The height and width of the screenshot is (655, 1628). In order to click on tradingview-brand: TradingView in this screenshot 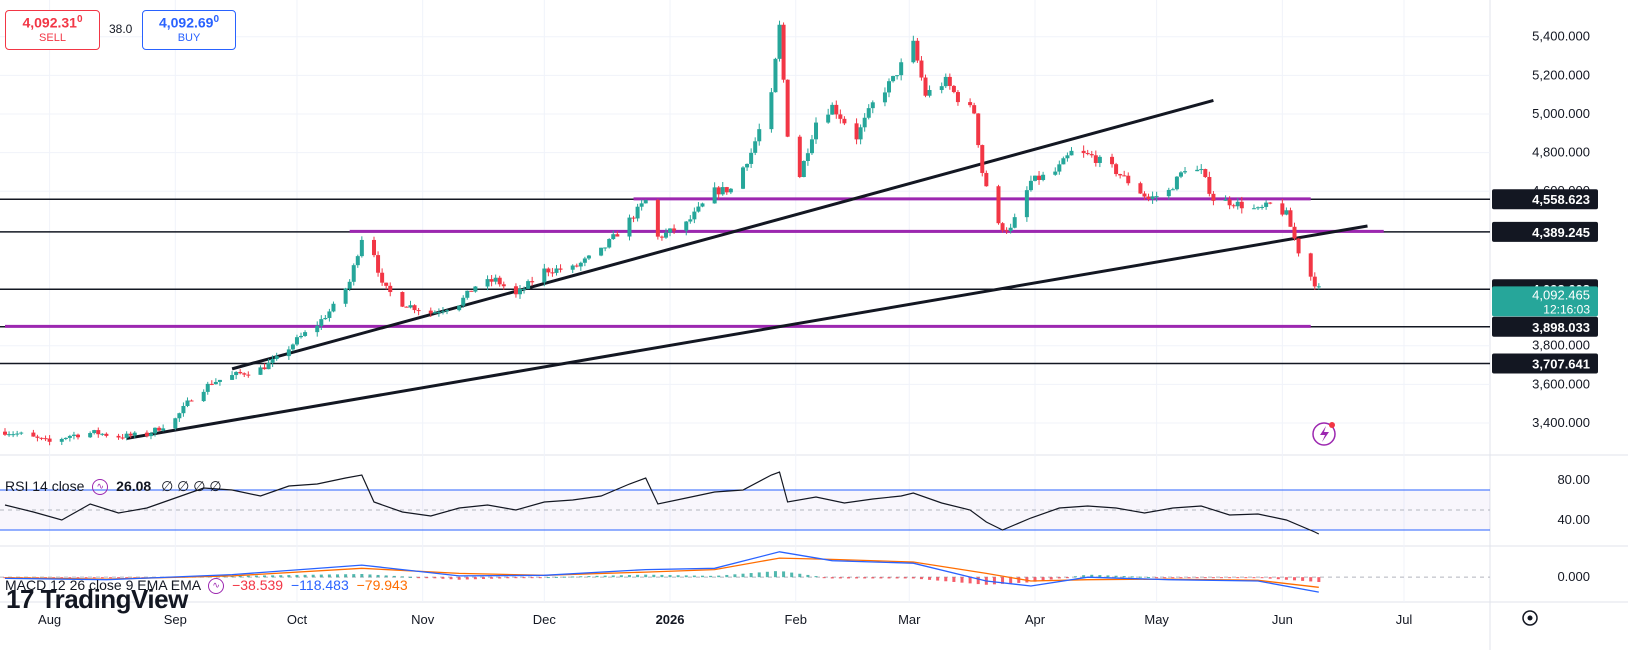, I will do `click(114, 599)`.